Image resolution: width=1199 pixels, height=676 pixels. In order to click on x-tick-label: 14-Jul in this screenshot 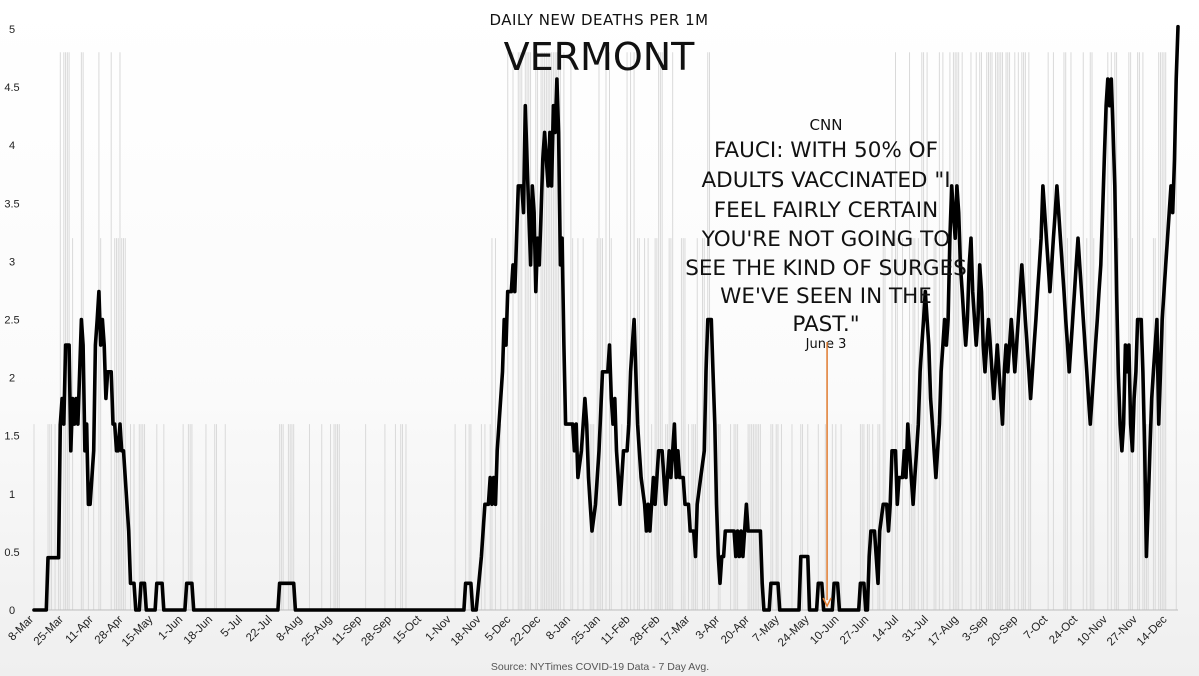, I will do `click(886, 629)`.